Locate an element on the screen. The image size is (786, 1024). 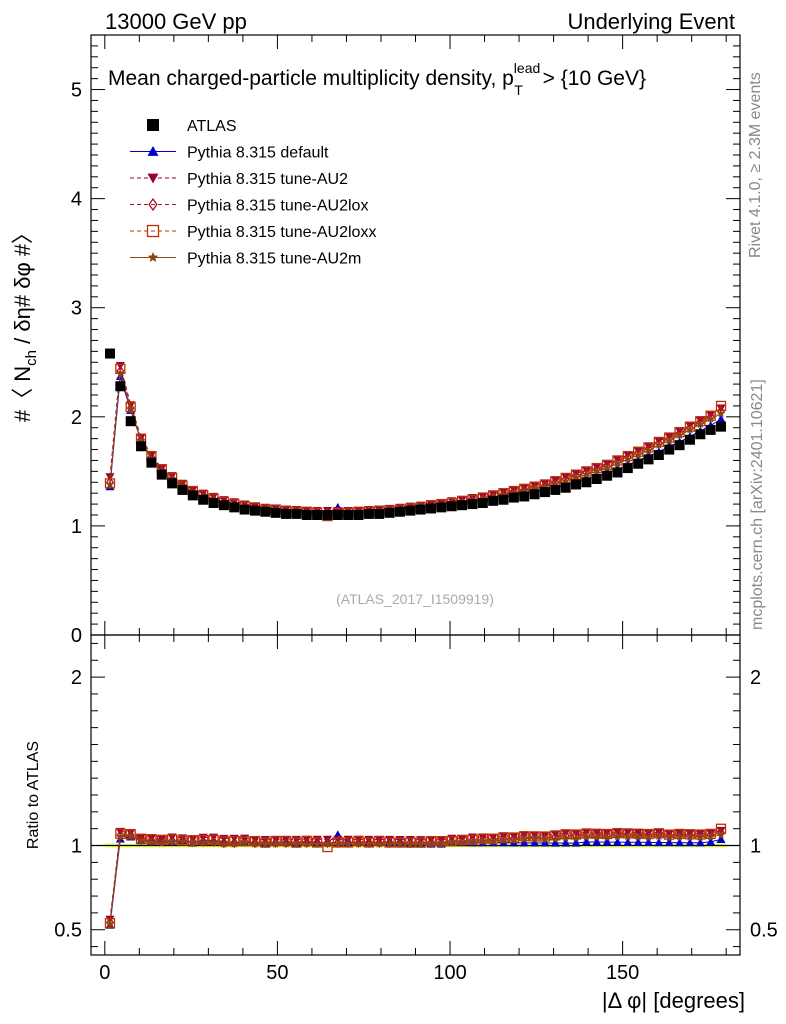
ratio-tick-label-right: 1 is located at coordinates (755, 847).